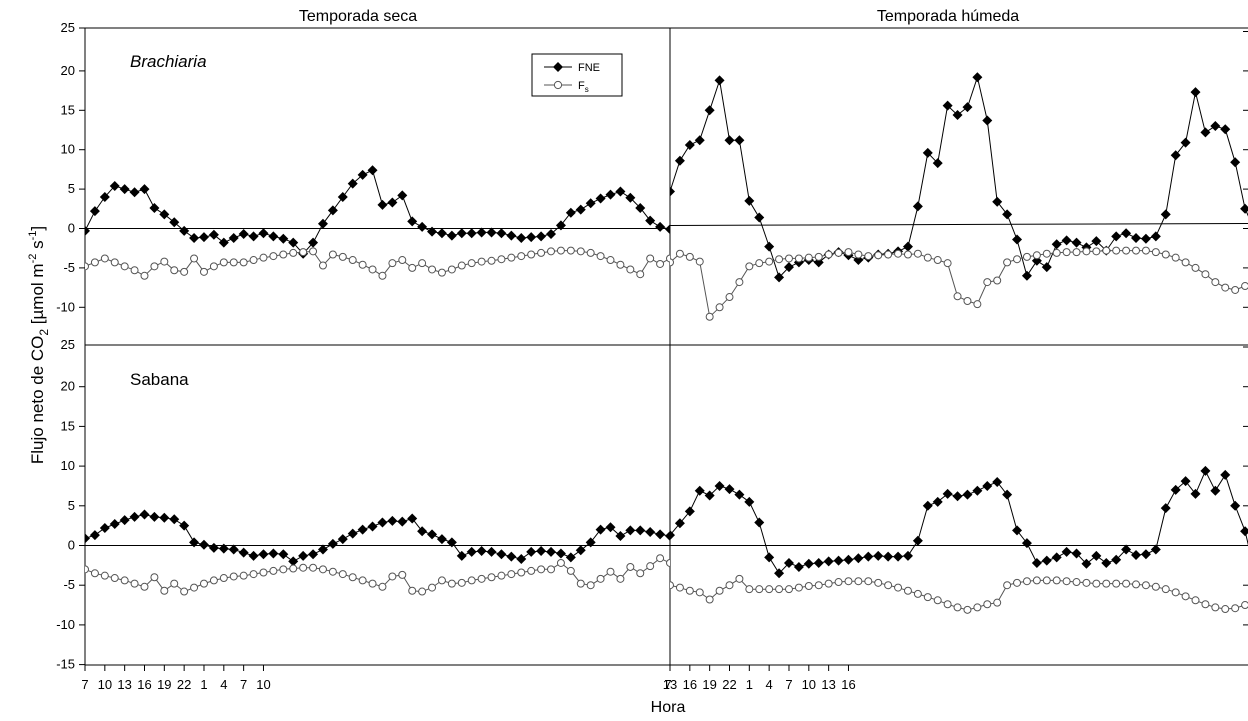 Image resolution: width=1248 pixels, height=721 pixels. Describe the element at coordinates (670, 684) in the screenshot. I see `x-tick-label: 13` at that location.